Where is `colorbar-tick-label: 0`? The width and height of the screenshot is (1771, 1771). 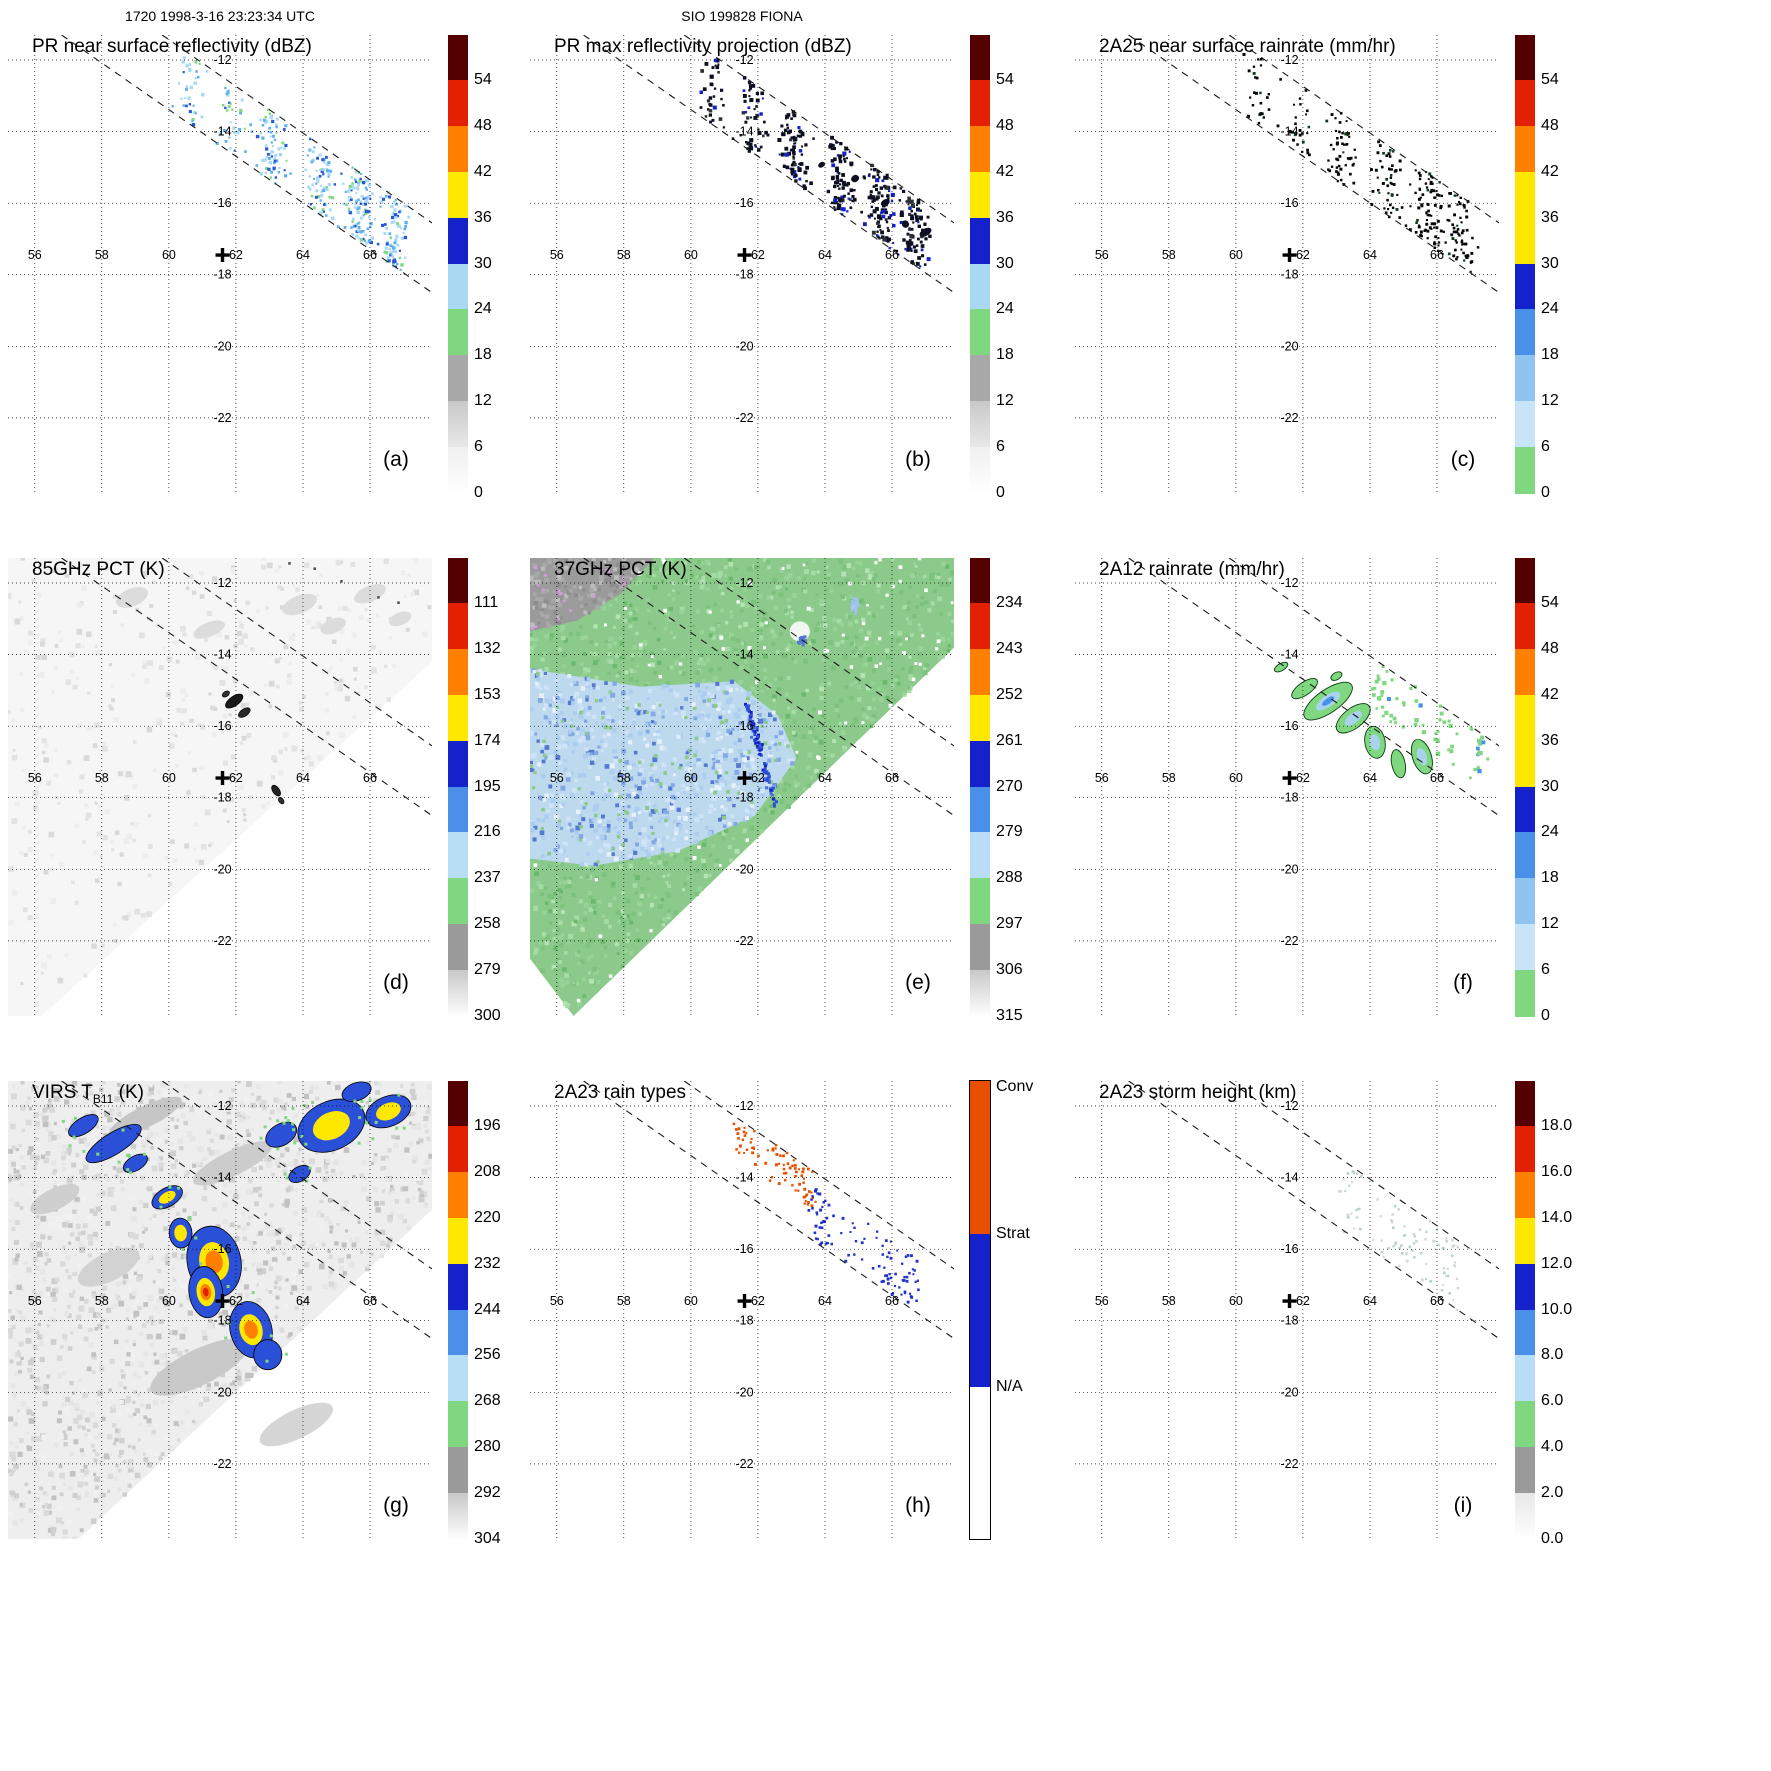
colorbar-tick-label: 0 is located at coordinates (1545, 1015).